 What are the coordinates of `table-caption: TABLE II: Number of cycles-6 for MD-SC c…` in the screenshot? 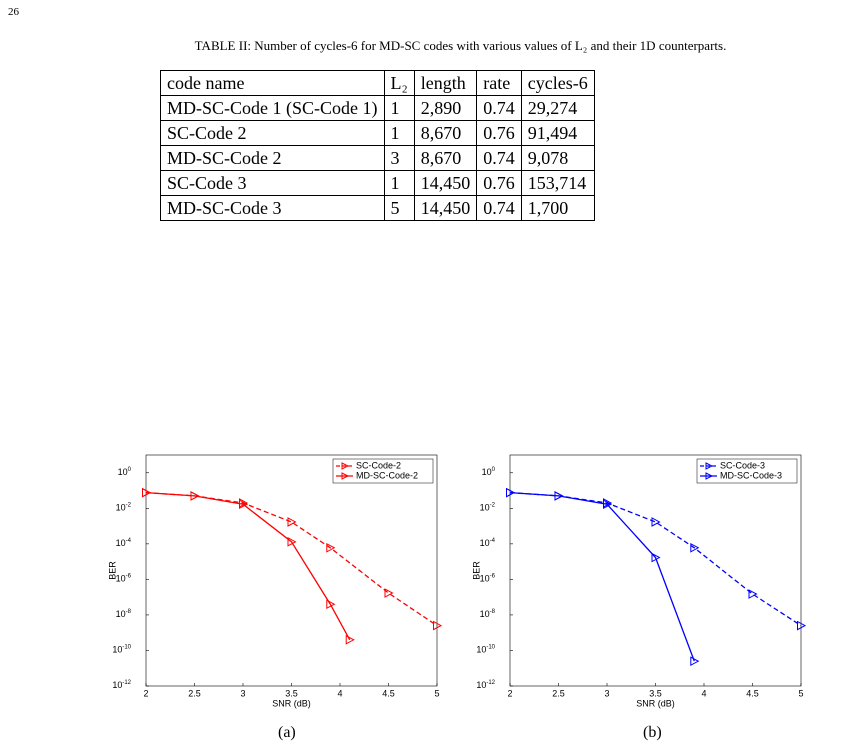 It's located at (460, 45).